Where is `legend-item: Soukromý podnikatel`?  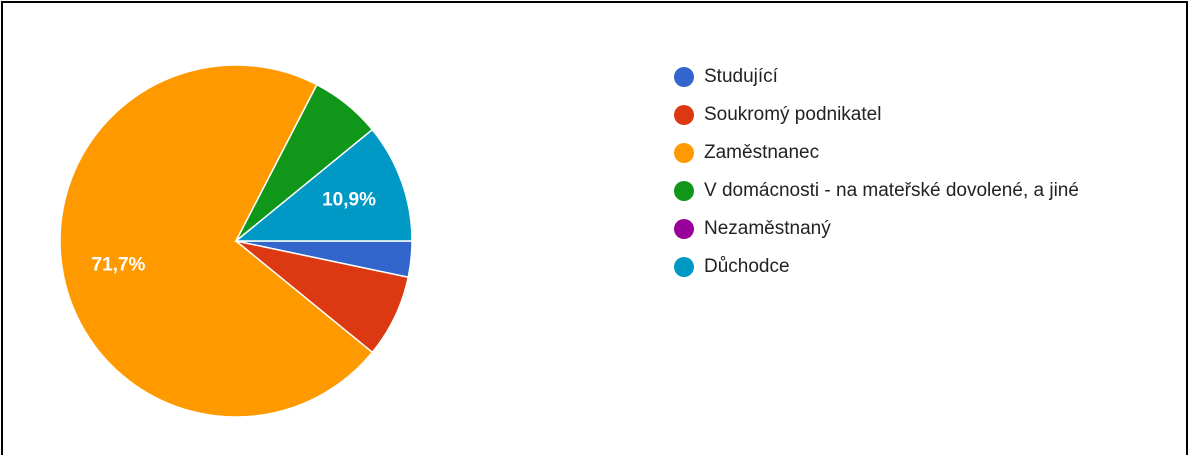
legend-item: Soukromý podnikatel is located at coordinates (907, 115).